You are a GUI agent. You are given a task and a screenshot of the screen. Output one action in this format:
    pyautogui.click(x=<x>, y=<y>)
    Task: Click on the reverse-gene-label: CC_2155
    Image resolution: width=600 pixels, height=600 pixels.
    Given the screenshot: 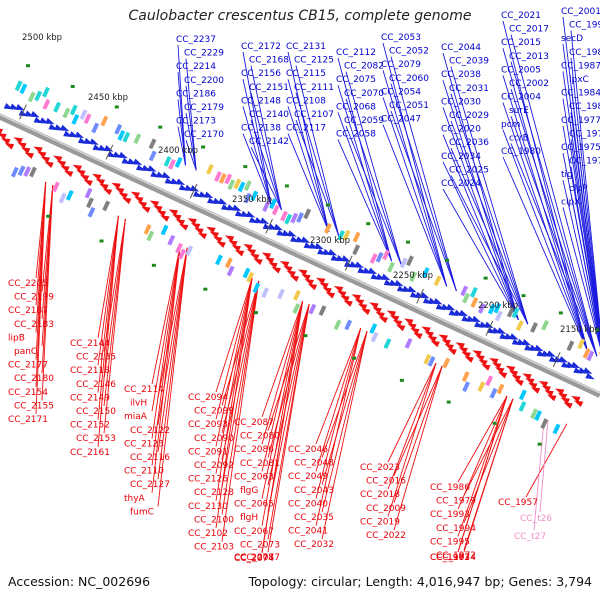 What is the action you would take?
    pyautogui.click(x=34, y=406)
    